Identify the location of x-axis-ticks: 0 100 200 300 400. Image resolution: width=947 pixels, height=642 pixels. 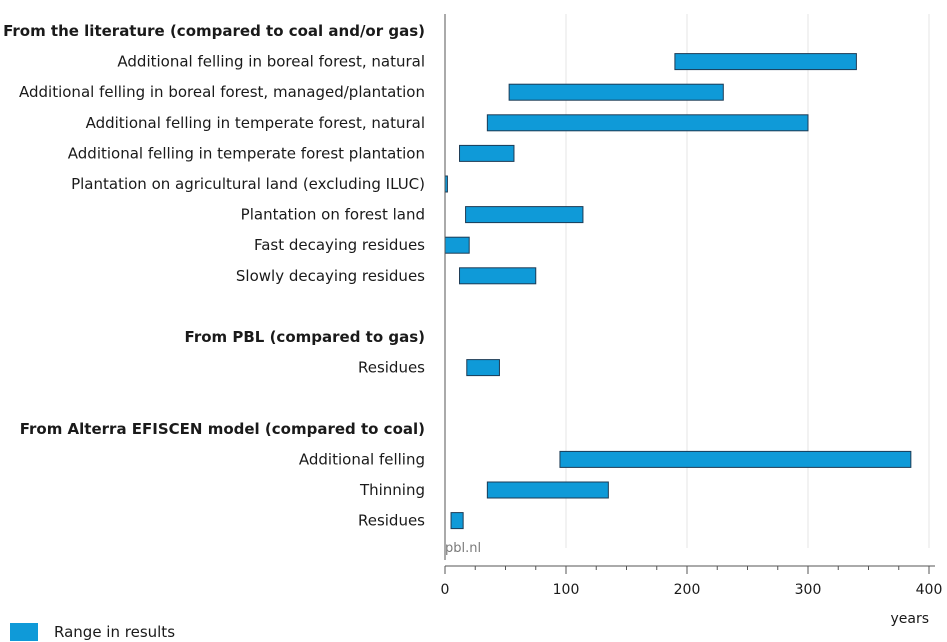
(692, 581).